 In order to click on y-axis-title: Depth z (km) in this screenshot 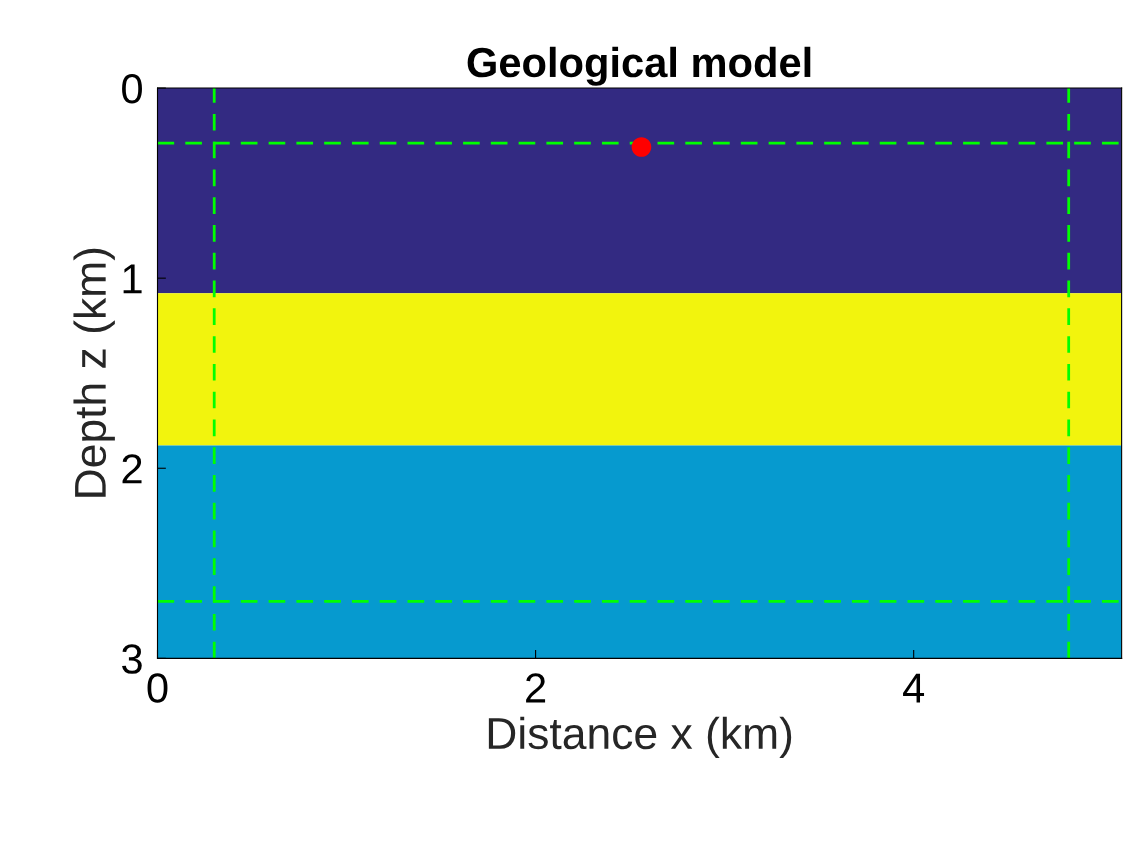, I will do `click(94, 372)`.